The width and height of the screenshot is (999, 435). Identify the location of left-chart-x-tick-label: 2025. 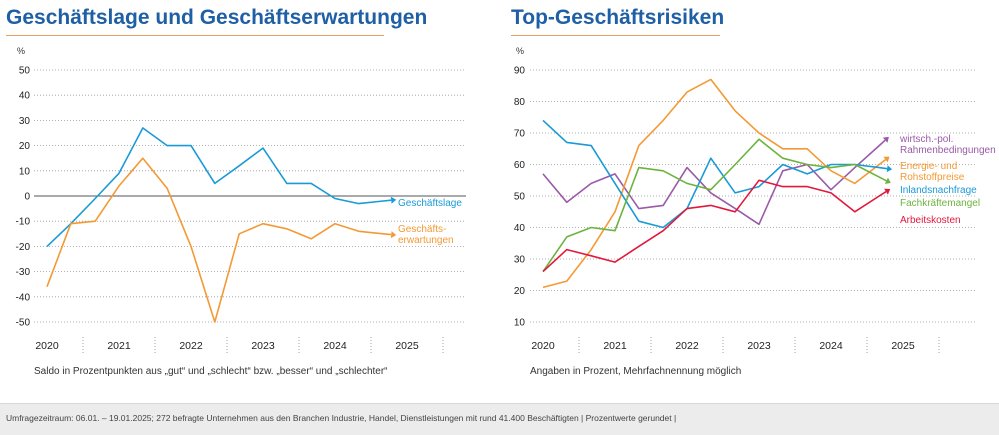
(407, 346).